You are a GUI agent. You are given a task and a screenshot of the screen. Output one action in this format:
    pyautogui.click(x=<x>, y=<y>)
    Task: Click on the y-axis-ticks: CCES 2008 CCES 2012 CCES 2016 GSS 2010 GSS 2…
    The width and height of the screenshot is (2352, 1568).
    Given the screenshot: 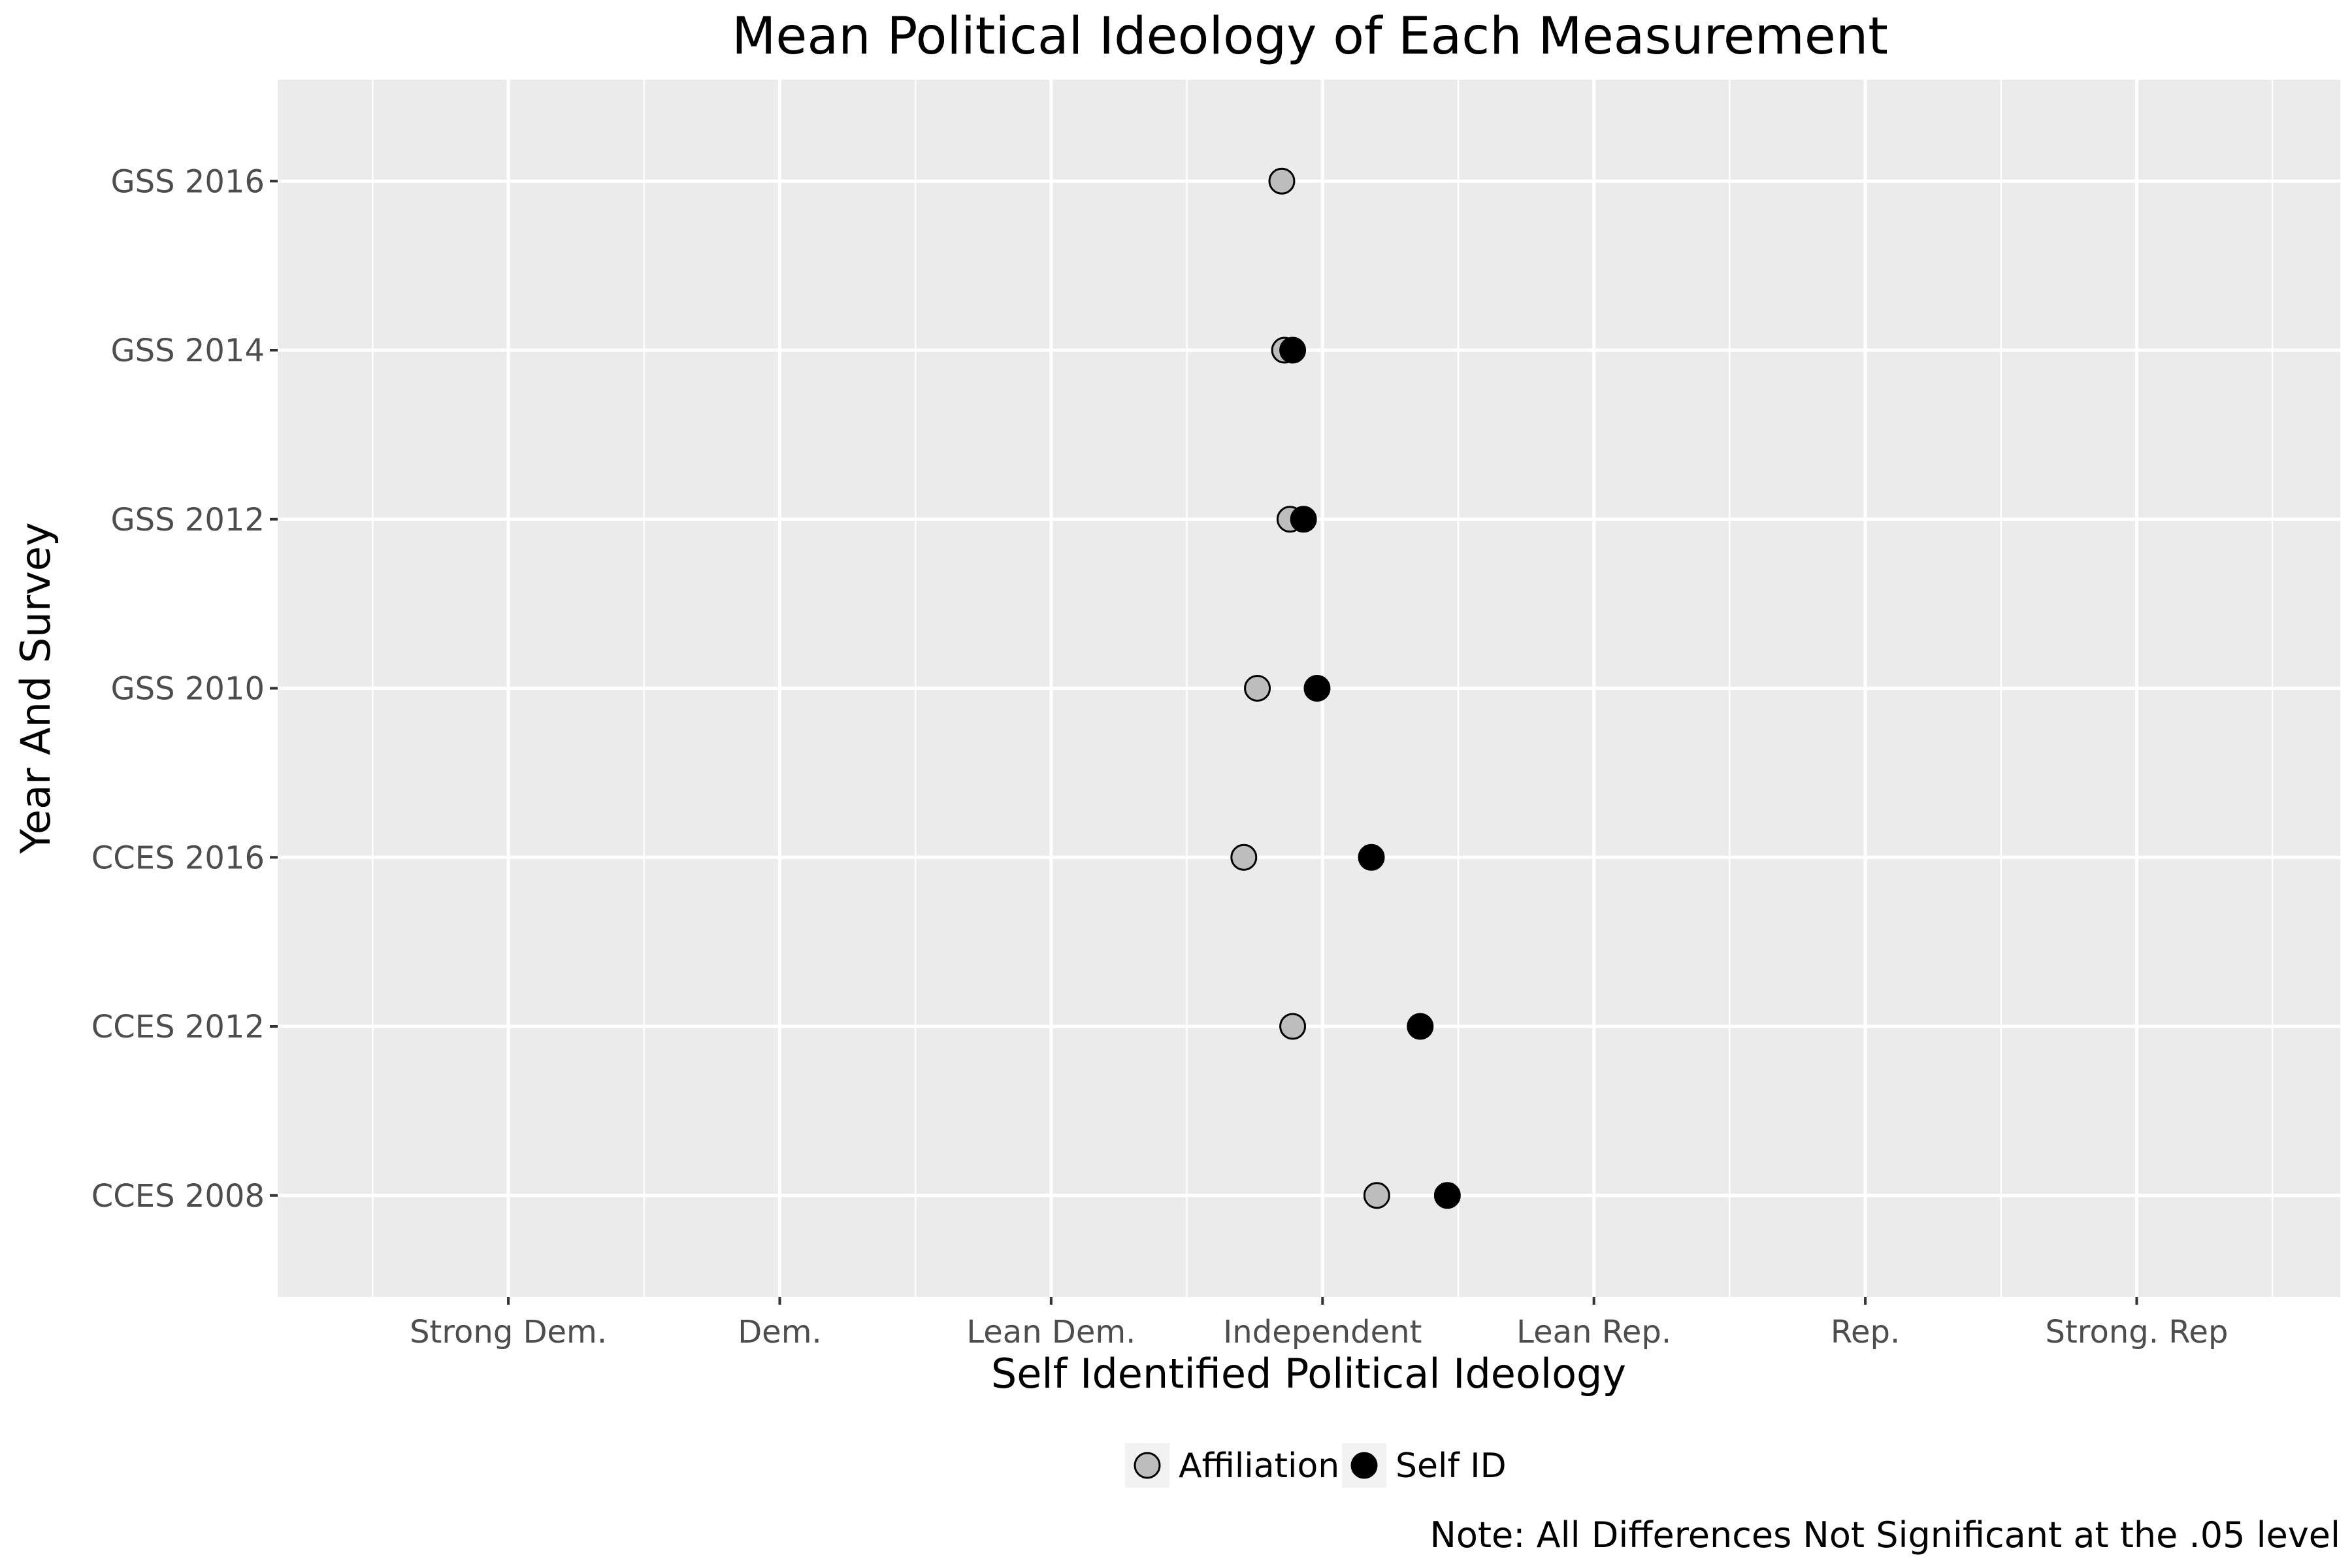 What is the action you would take?
    pyautogui.click(x=184, y=689)
    